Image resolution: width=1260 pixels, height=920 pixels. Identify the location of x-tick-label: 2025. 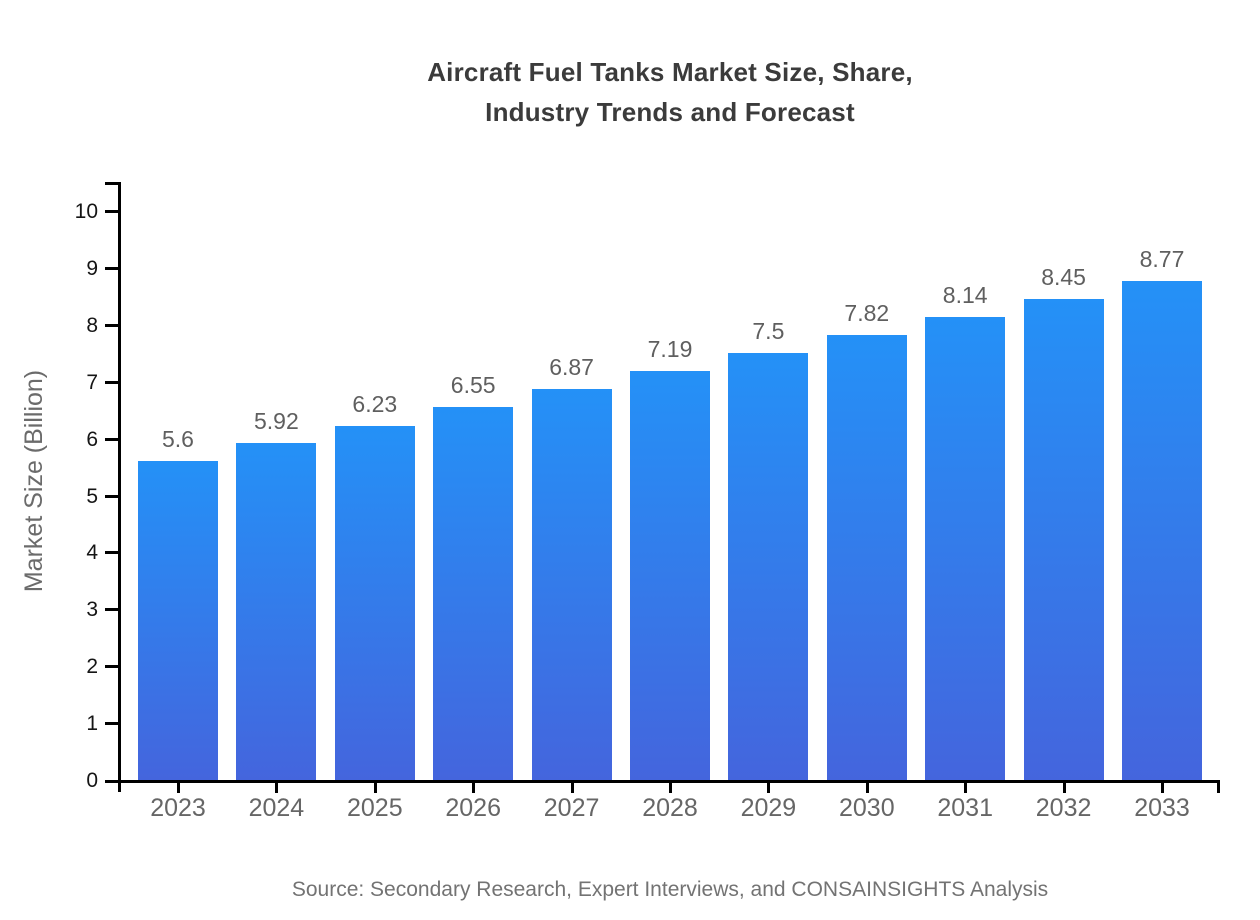
(374, 808).